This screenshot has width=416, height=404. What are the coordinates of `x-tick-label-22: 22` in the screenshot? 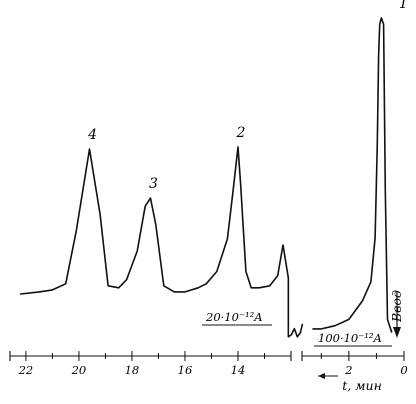 It's located at (26, 370).